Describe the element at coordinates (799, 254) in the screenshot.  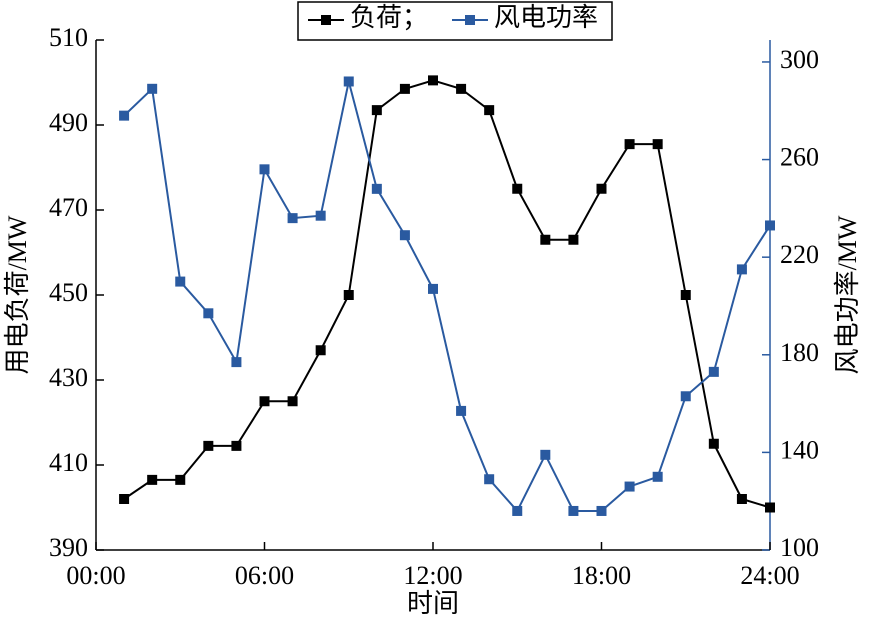
I see `y2-tick-label: 220` at that location.